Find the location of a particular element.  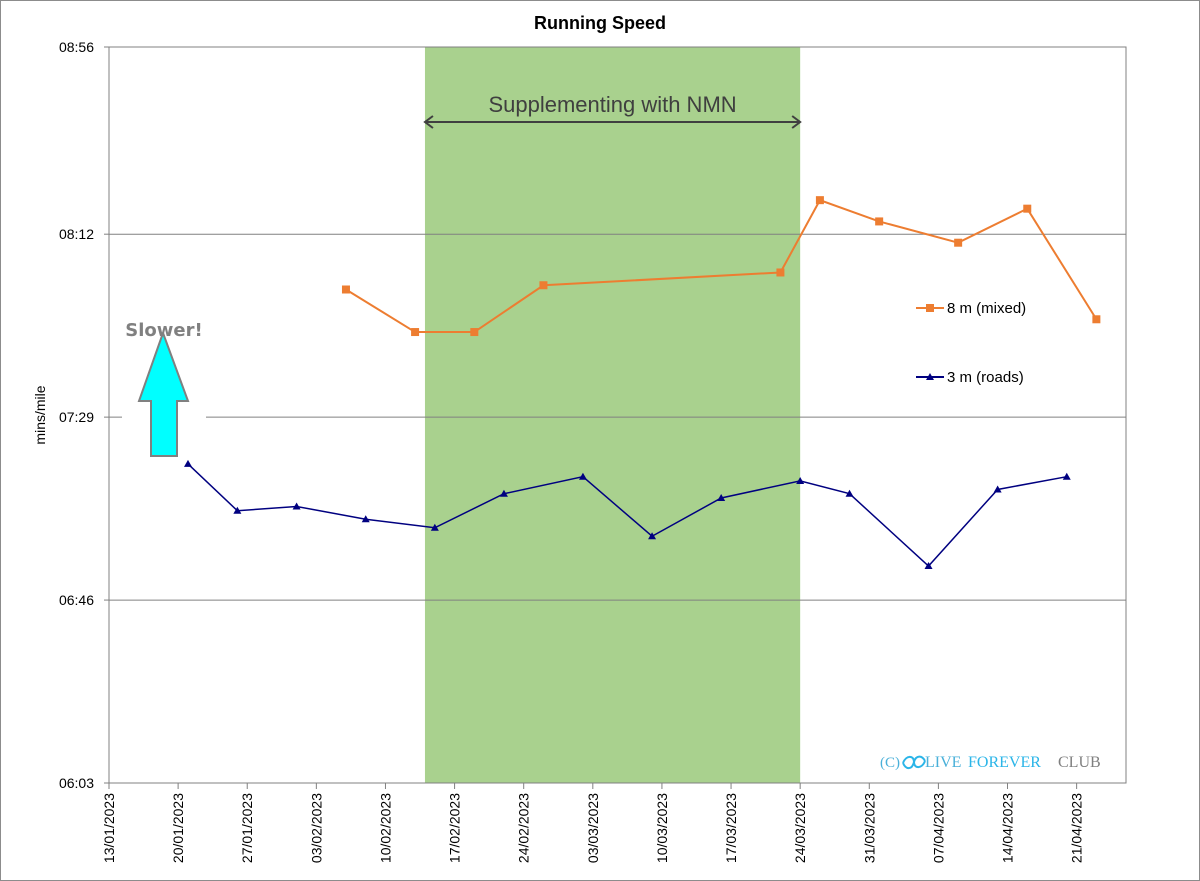

legend: 8 m (mixed) 3 m (roads) is located at coordinates (971, 343).